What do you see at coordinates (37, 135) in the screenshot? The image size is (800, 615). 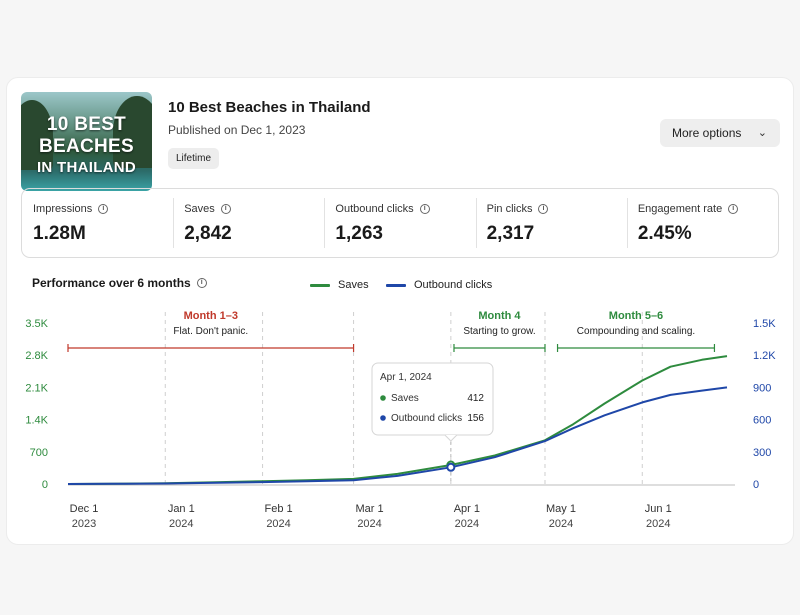 I see `rock-left-decoration` at bounding box center [37, 135].